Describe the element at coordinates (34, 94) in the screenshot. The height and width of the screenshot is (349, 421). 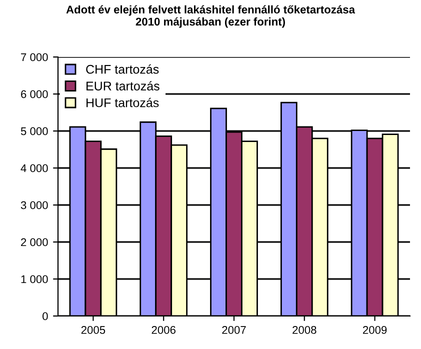
I see `y-tick-label: 6 000` at that location.